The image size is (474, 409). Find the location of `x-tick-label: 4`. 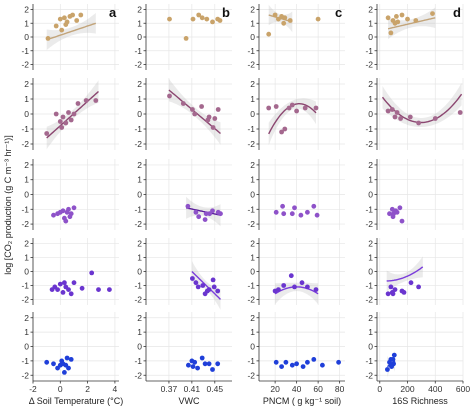

x-tick-label: 4 is located at coordinates (115, 389).